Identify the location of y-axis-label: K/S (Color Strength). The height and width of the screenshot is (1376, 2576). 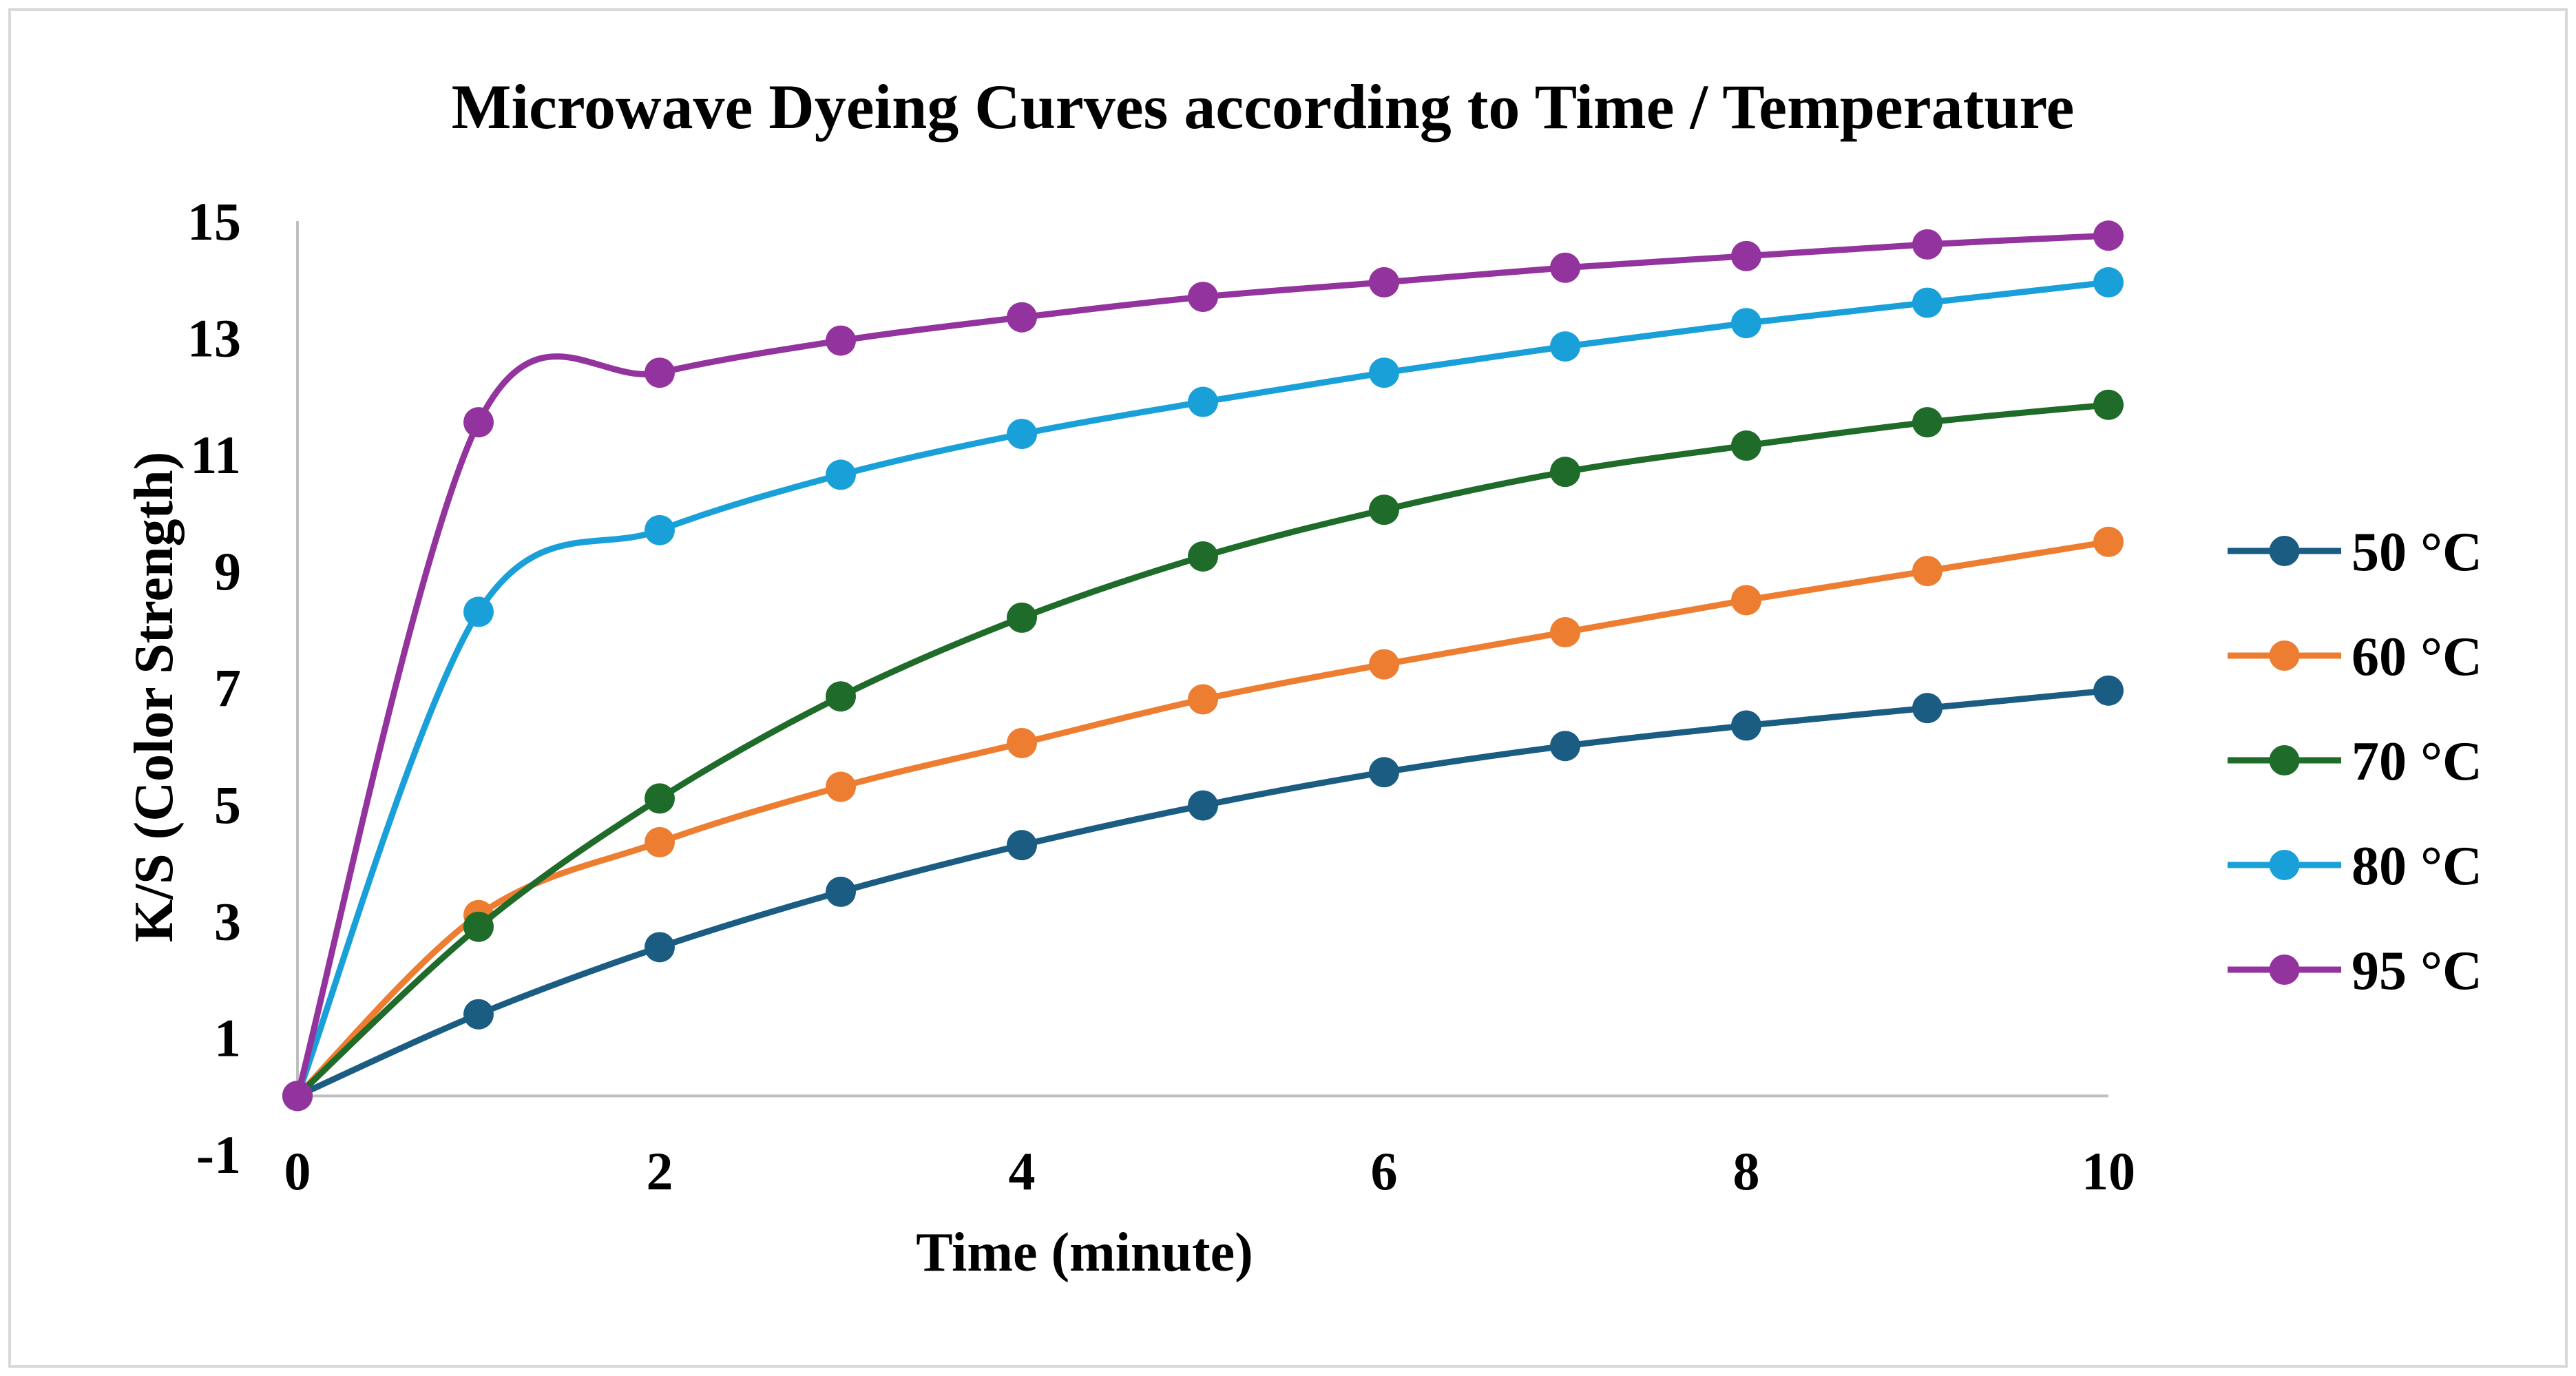
(154, 697).